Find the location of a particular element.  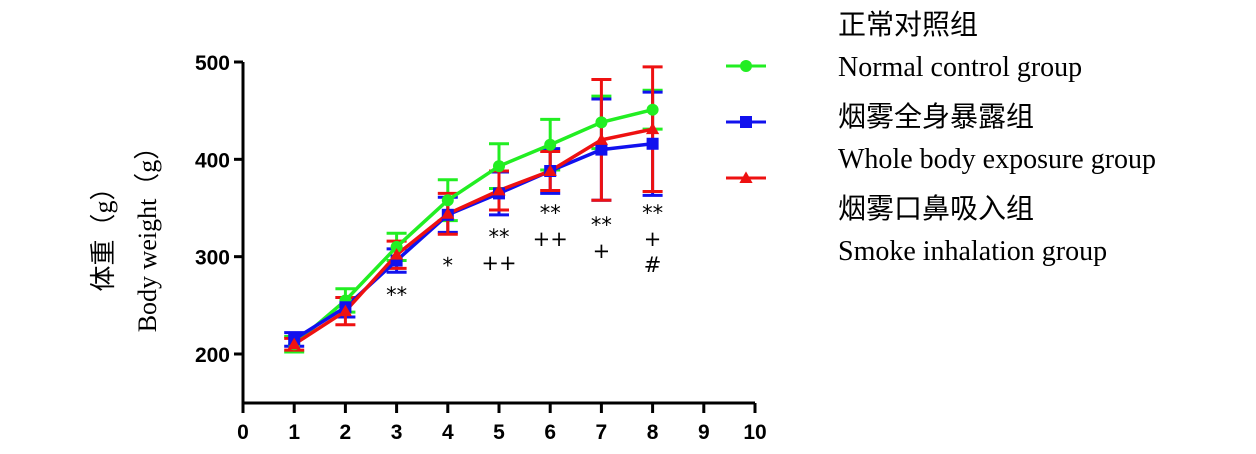

x-tick-label: 2 is located at coordinates (346, 432).